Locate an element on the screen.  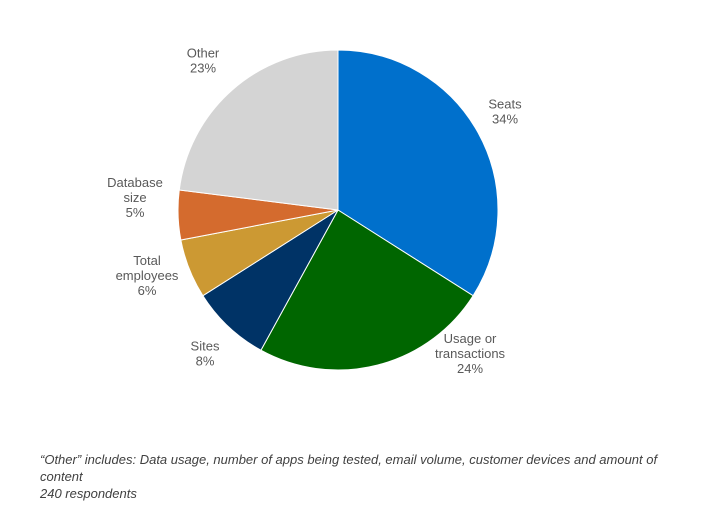
pie-slice-other is located at coordinates (258, 130).